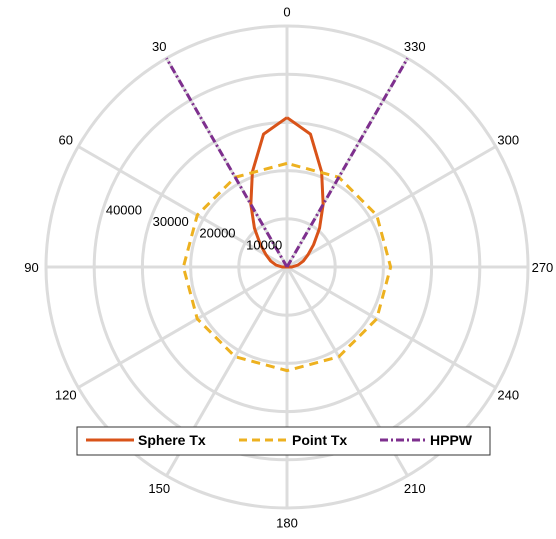 The width and height of the screenshot is (556, 539). Describe the element at coordinates (31, 267) in the screenshot. I see `angle-tick-label-90: 90` at that location.